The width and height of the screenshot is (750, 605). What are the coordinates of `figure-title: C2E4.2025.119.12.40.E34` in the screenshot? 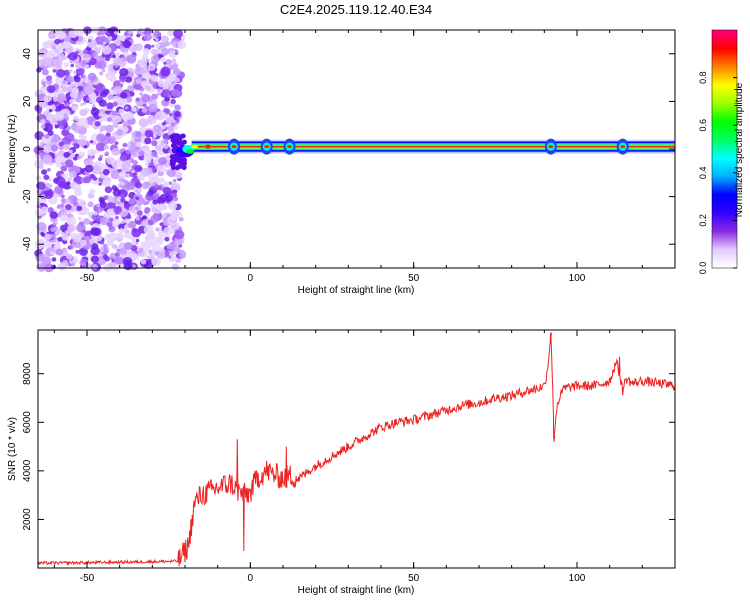 It's located at (356, 9).